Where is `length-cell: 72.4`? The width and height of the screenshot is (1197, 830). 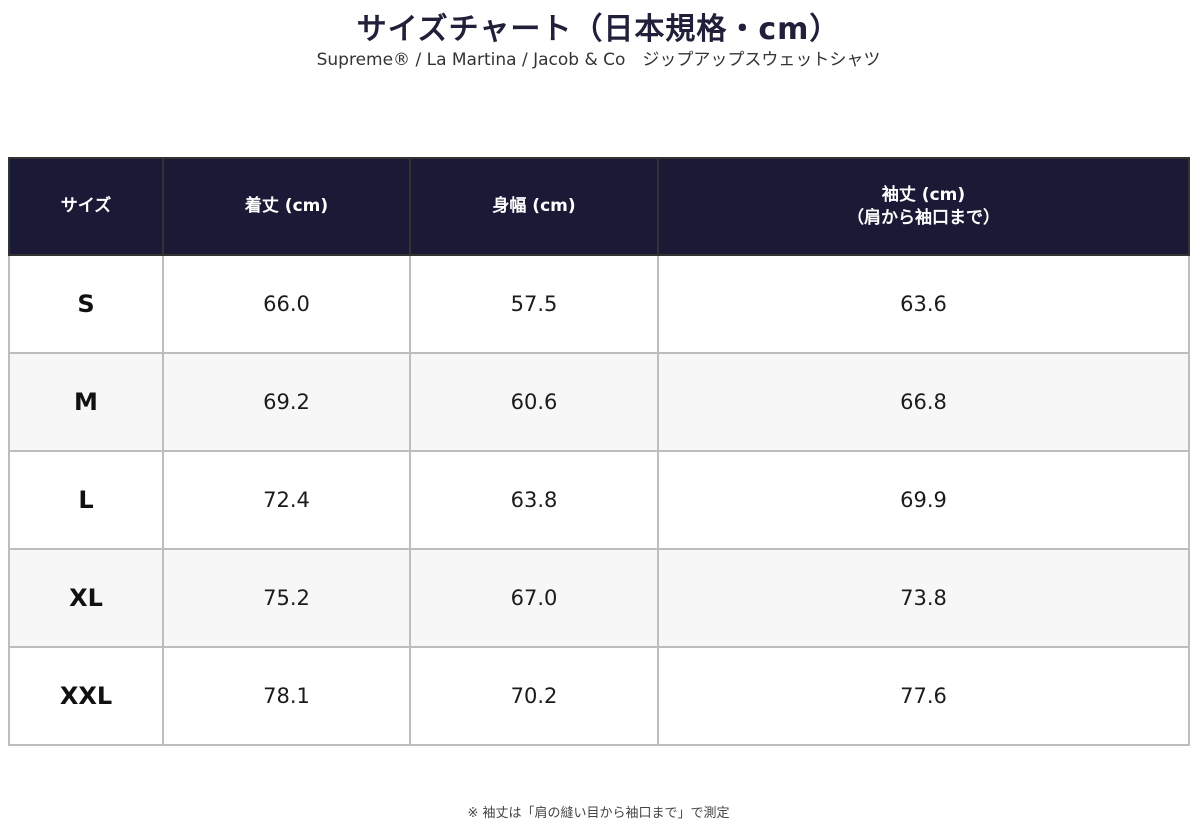
length-cell: 72.4 is located at coordinates (286, 500).